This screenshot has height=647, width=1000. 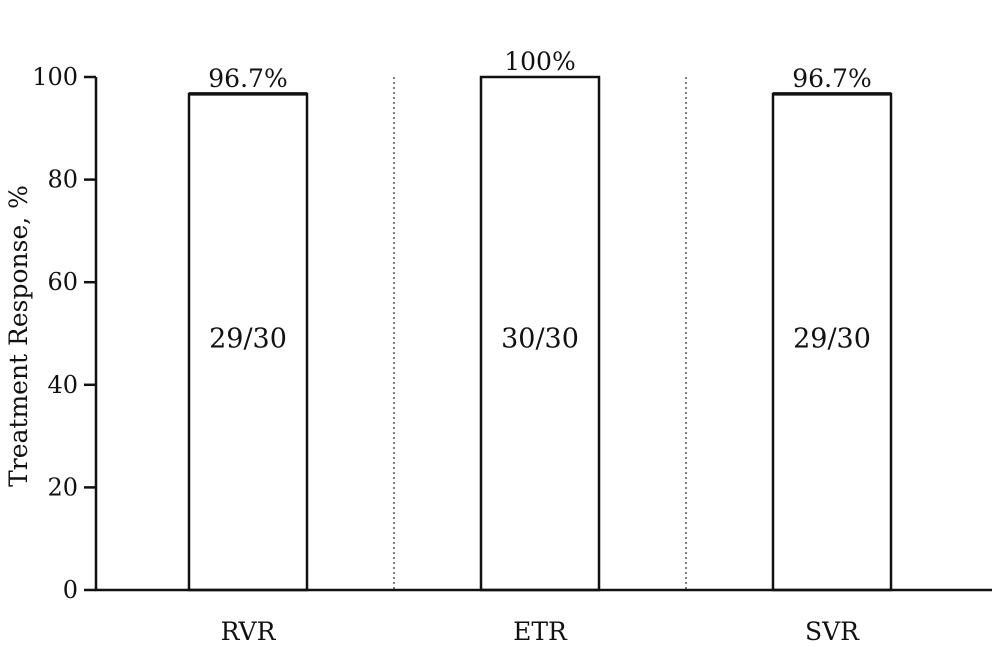 I want to click on bar-svr, so click(x=832, y=342).